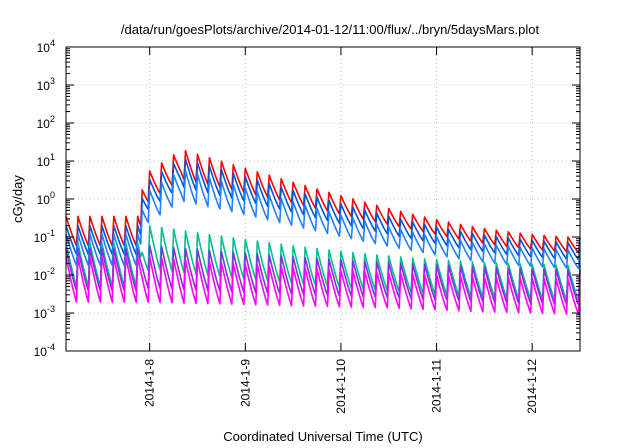 This screenshot has height=448, width=640. Describe the element at coordinates (437, 386) in the screenshot. I see `x-tick-label: 2014-1-11` at that location.